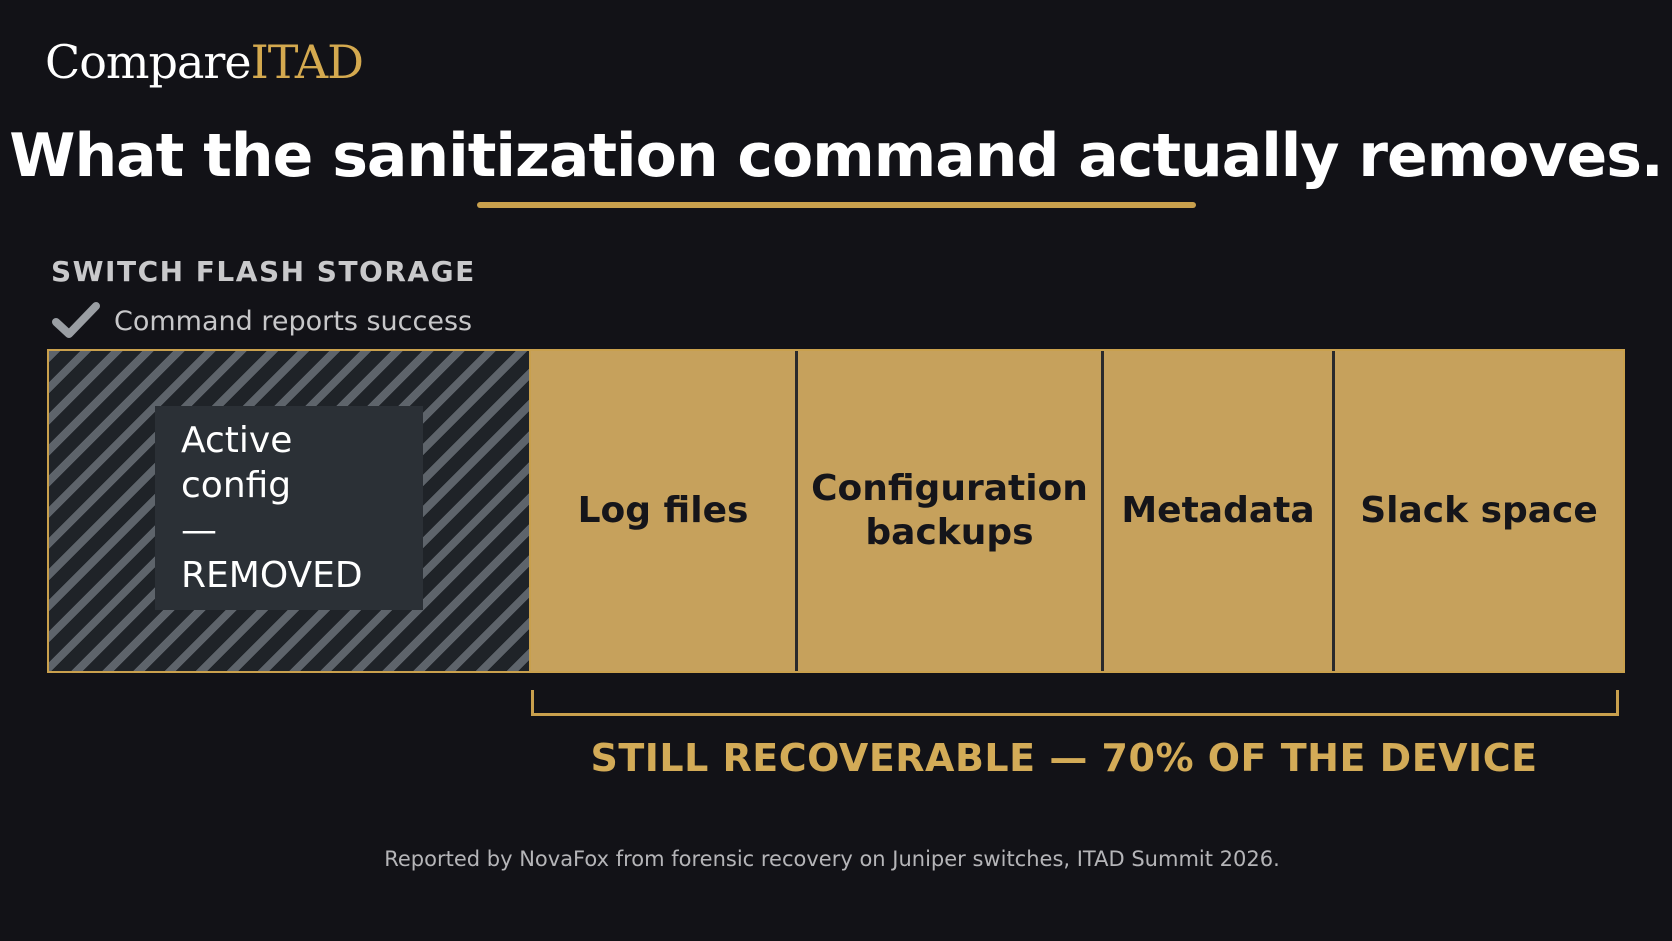  Describe the element at coordinates (76, 320) in the screenshot. I see `check-icon` at that location.